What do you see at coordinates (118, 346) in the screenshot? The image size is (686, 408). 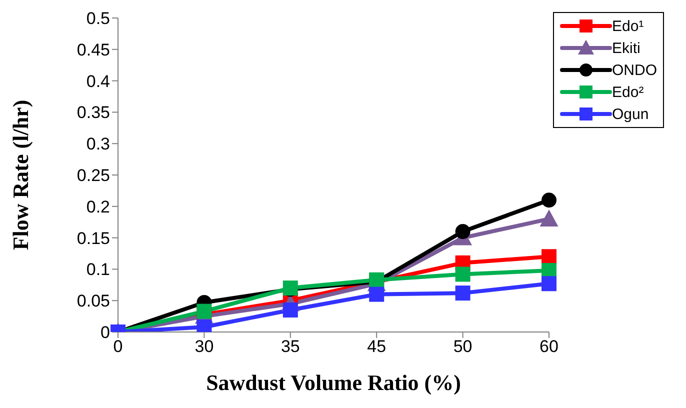 I see `x-tick-label: 0` at bounding box center [118, 346].